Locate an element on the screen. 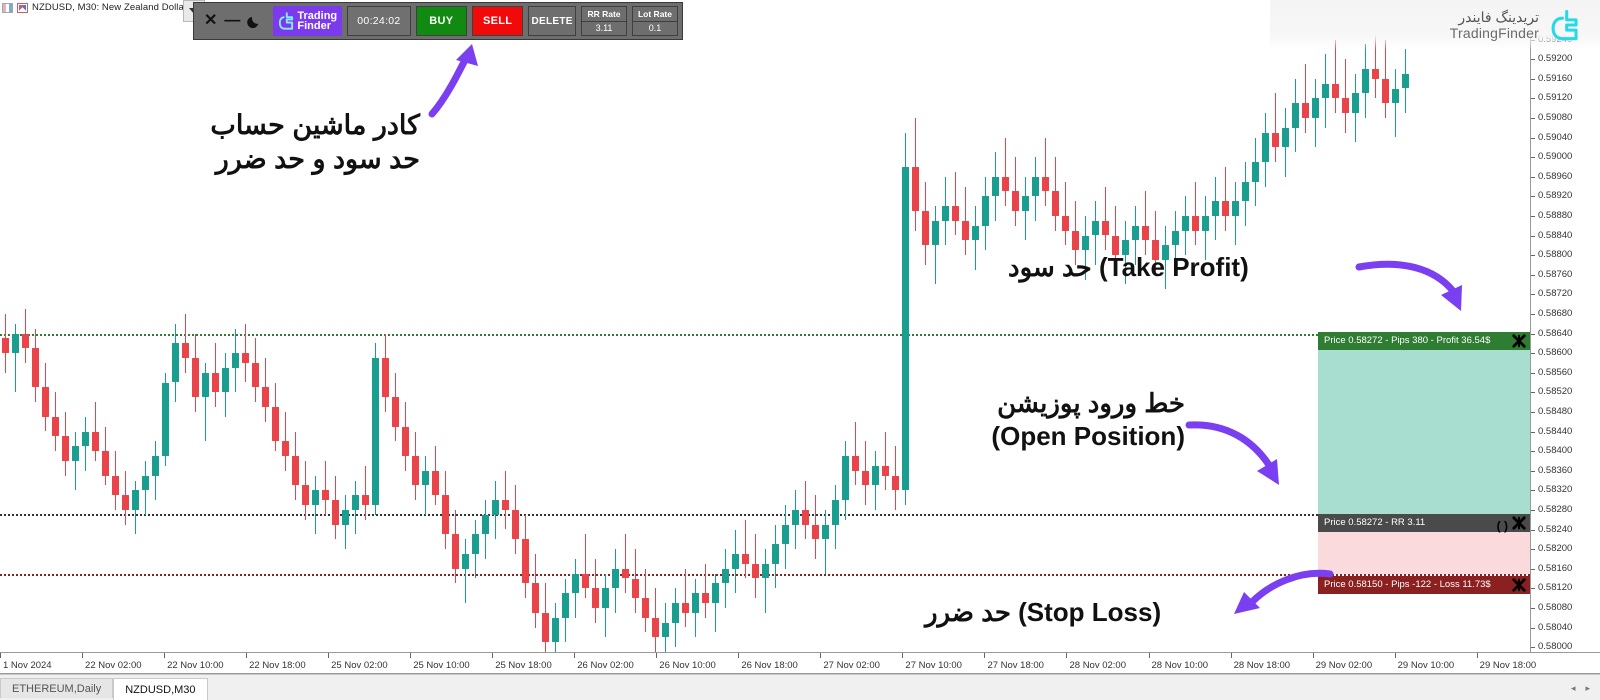 The width and height of the screenshot is (1600, 700). parenthesis-icon: ( ) is located at coordinates (1502, 525).